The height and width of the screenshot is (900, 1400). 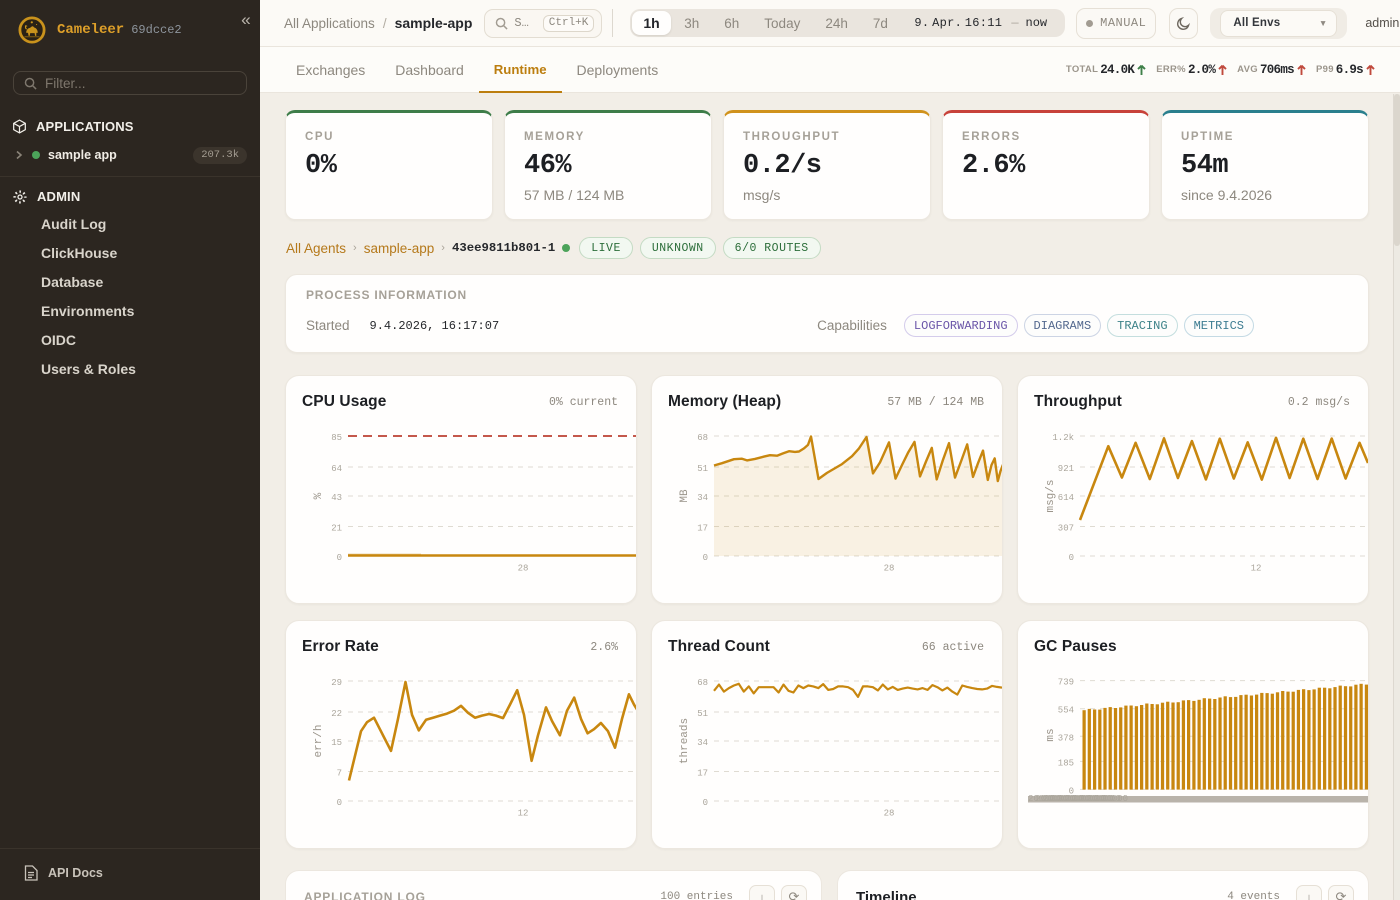 I want to click on svg-text: 739, so click(x=1066, y=683).